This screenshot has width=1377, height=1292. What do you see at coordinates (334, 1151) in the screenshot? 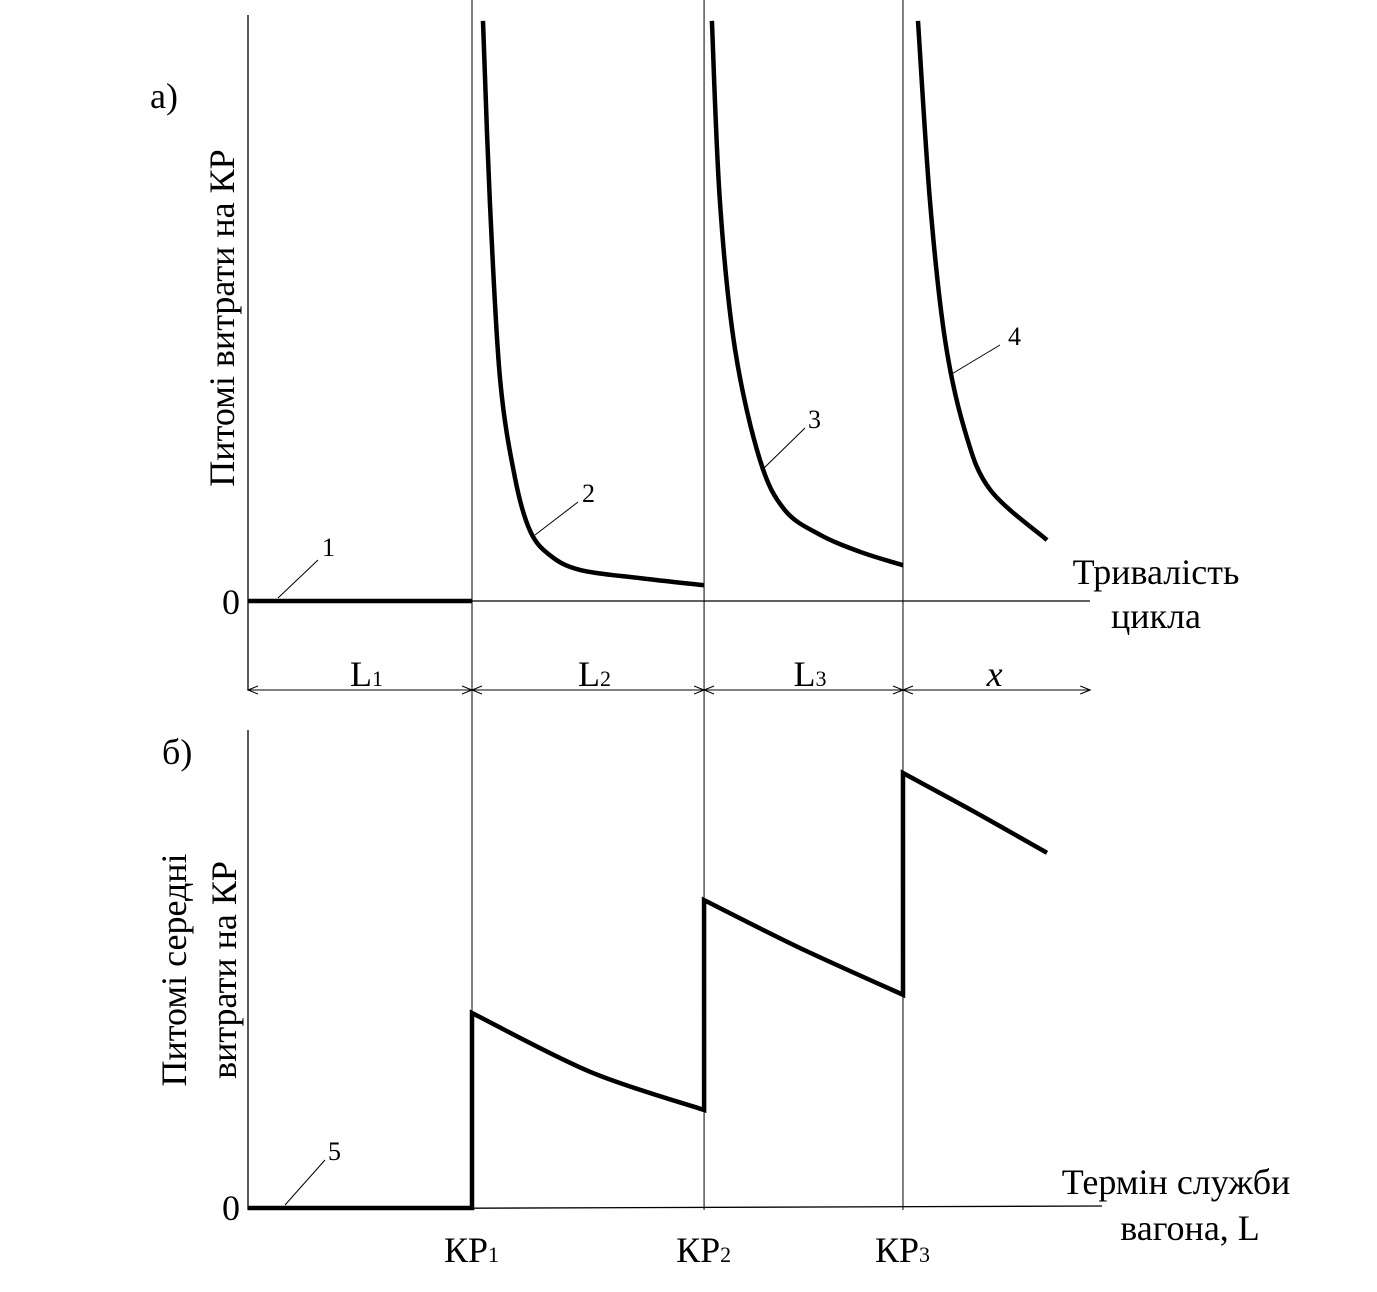
I see `series-5-label: 5` at bounding box center [334, 1151].